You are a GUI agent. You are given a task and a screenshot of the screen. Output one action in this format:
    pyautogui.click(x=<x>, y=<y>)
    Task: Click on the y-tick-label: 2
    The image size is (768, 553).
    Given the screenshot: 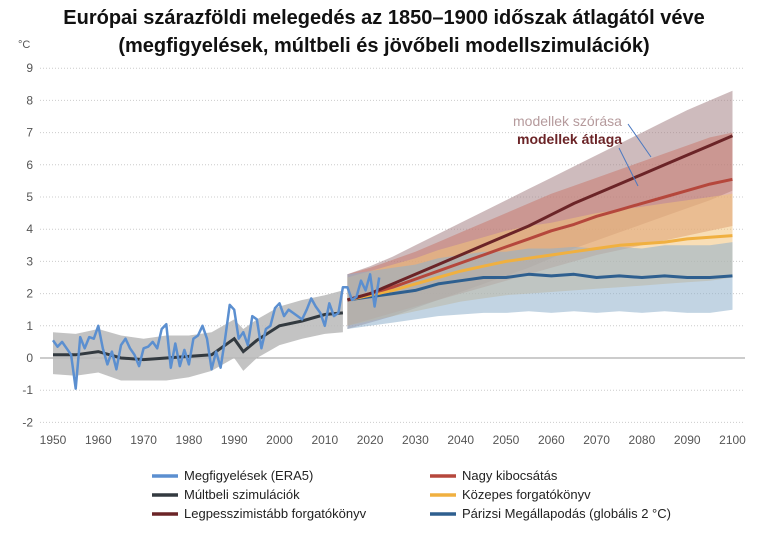 What is the action you would take?
    pyautogui.click(x=29, y=294)
    